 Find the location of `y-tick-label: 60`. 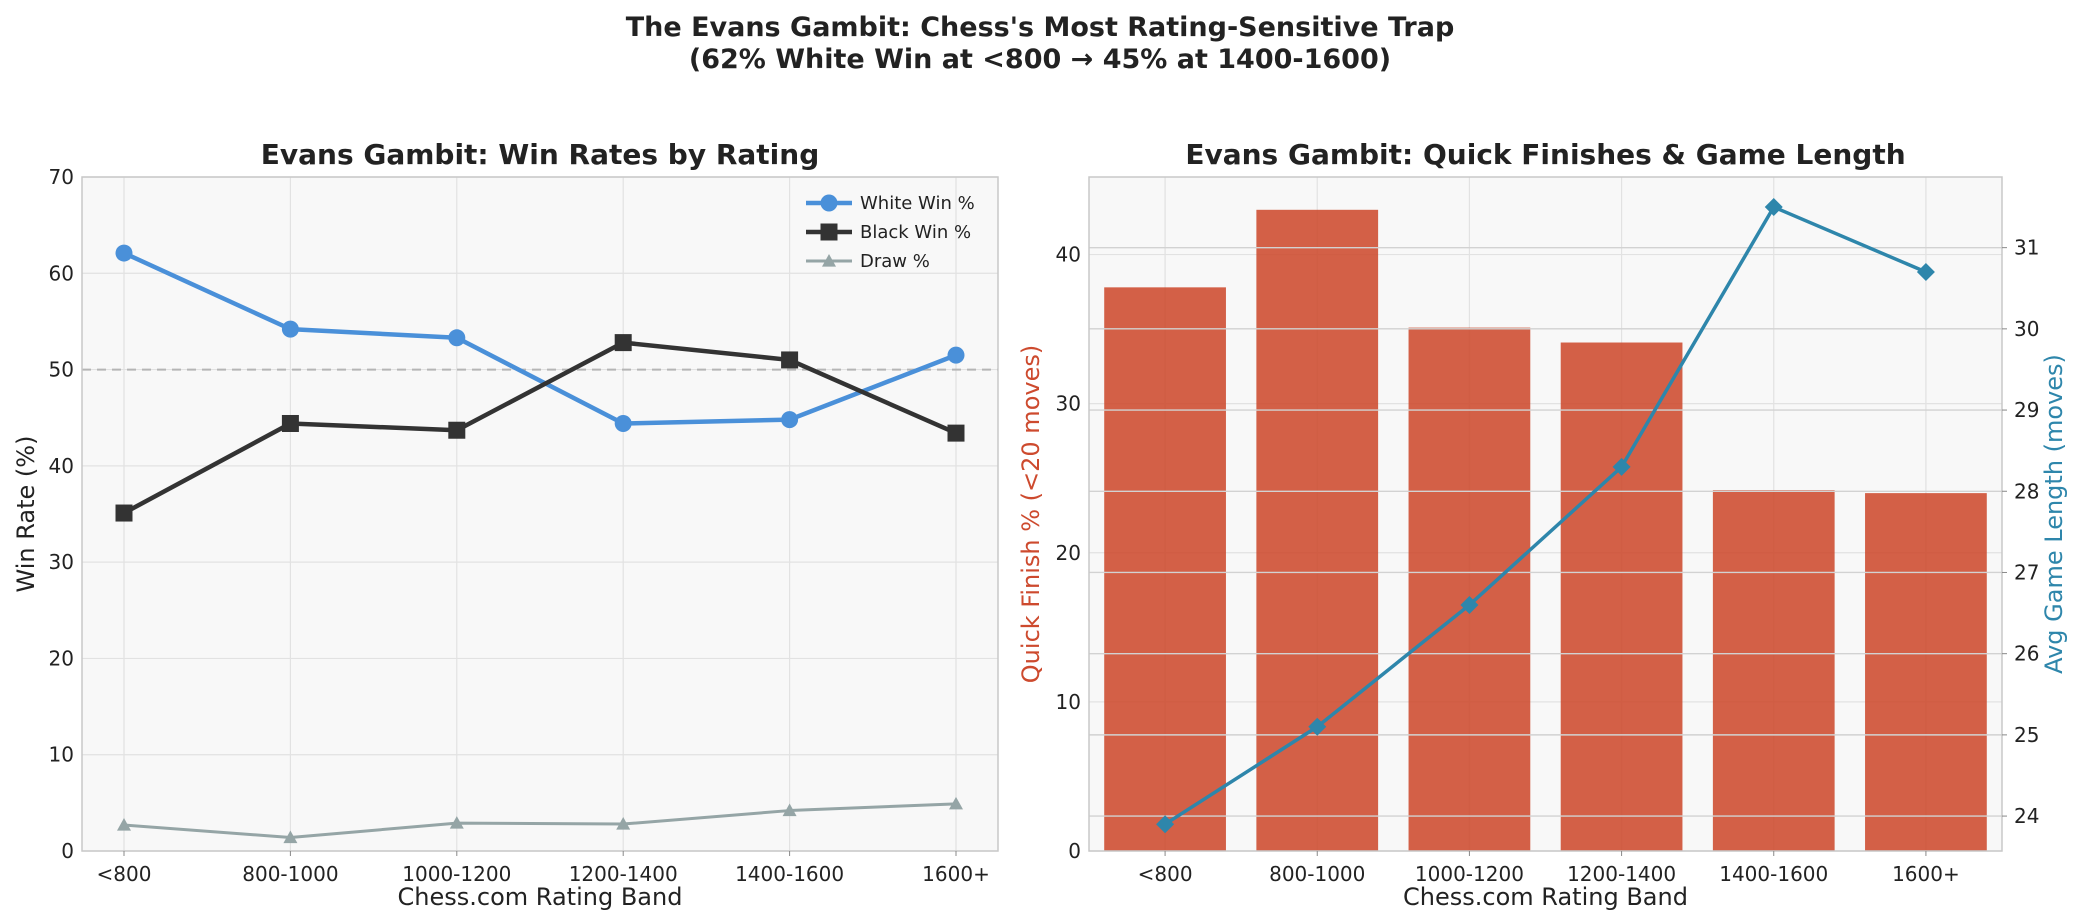

y-tick-label: 60 is located at coordinates (61, 273).